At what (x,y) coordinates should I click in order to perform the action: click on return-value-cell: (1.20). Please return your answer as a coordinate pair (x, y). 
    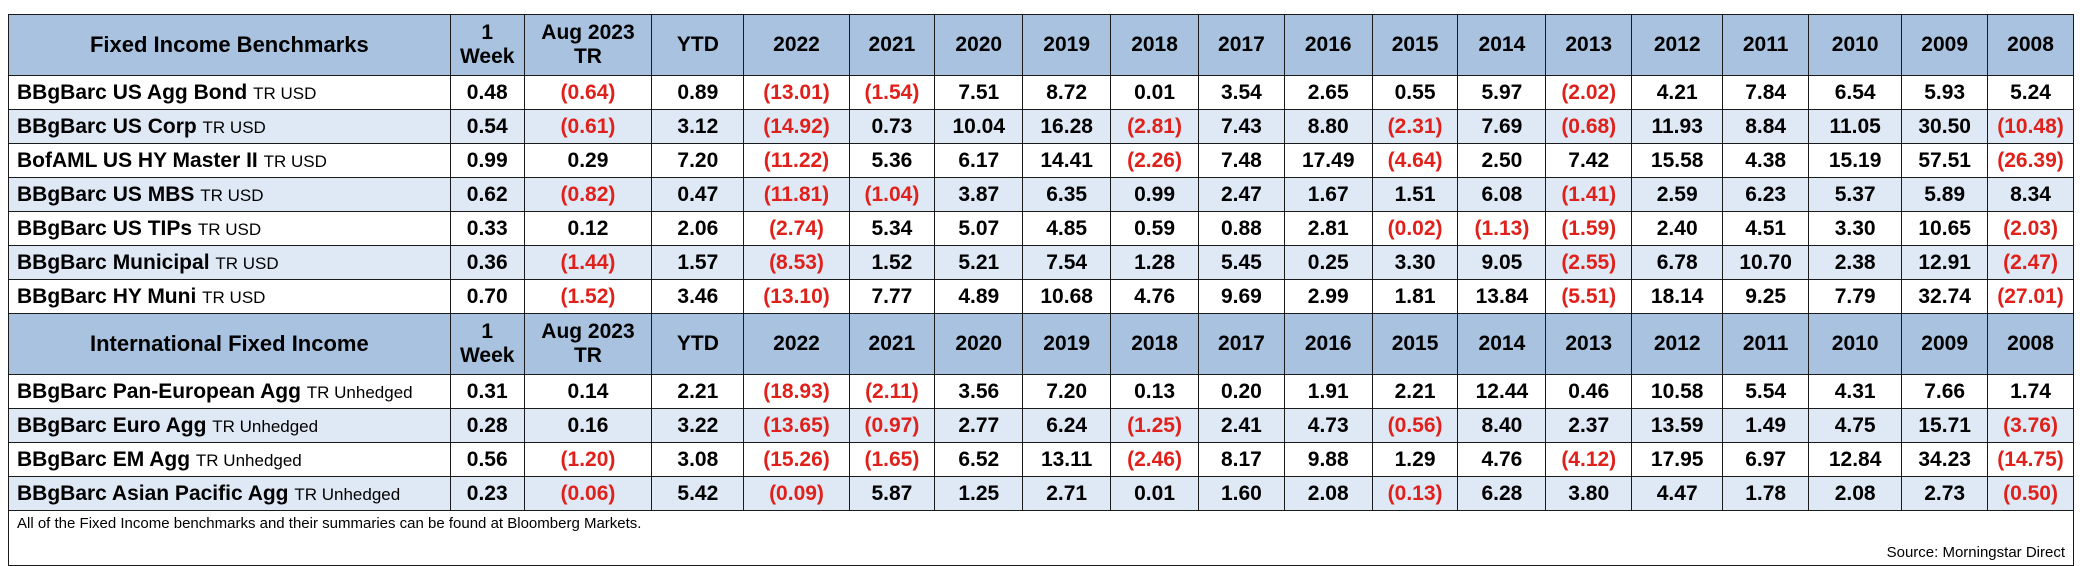
    Looking at the image, I should click on (588, 459).